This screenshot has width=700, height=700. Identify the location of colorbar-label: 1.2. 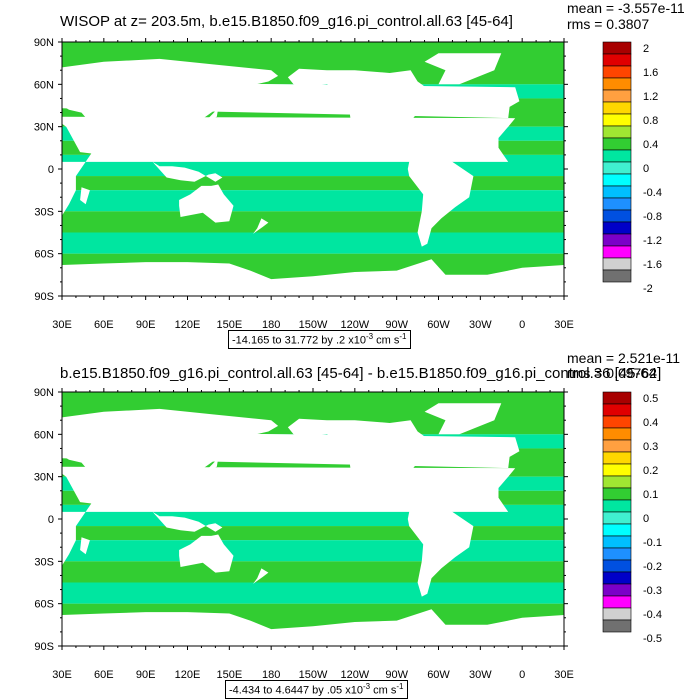
(650, 97).